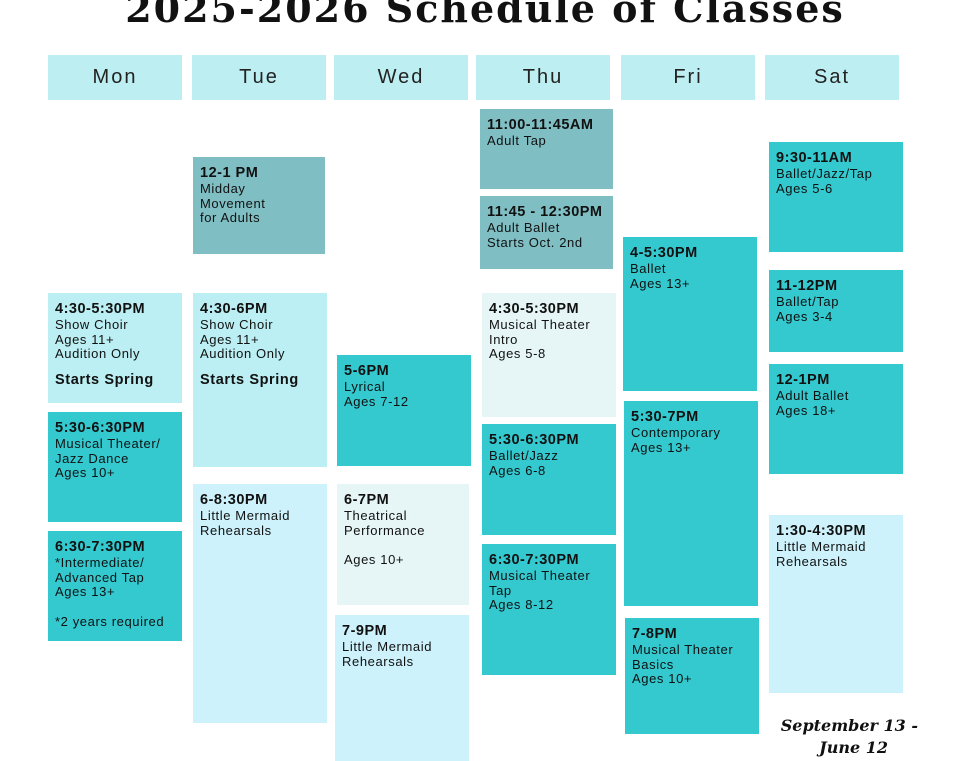 Image resolution: width=970 pixels, height=761 pixels. What do you see at coordinates (233, 203) in the screenshot?
I see `class-line: Movement` at bounding box center [233, 203].